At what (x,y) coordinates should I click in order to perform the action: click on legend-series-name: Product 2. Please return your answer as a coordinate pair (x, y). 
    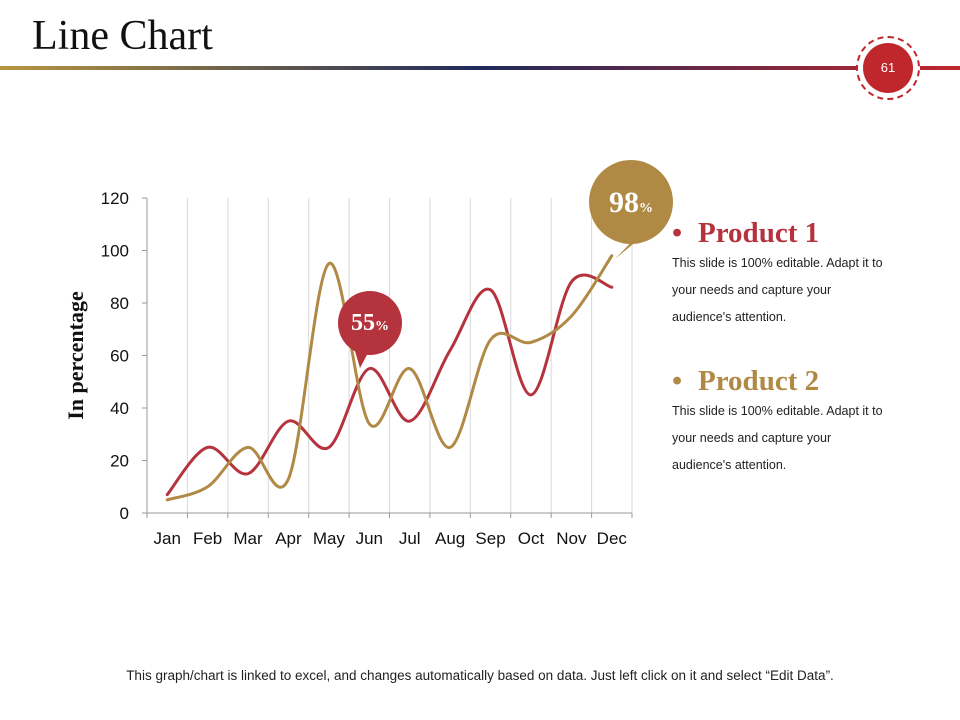
    Looking at the image, I should click on (759, 381).